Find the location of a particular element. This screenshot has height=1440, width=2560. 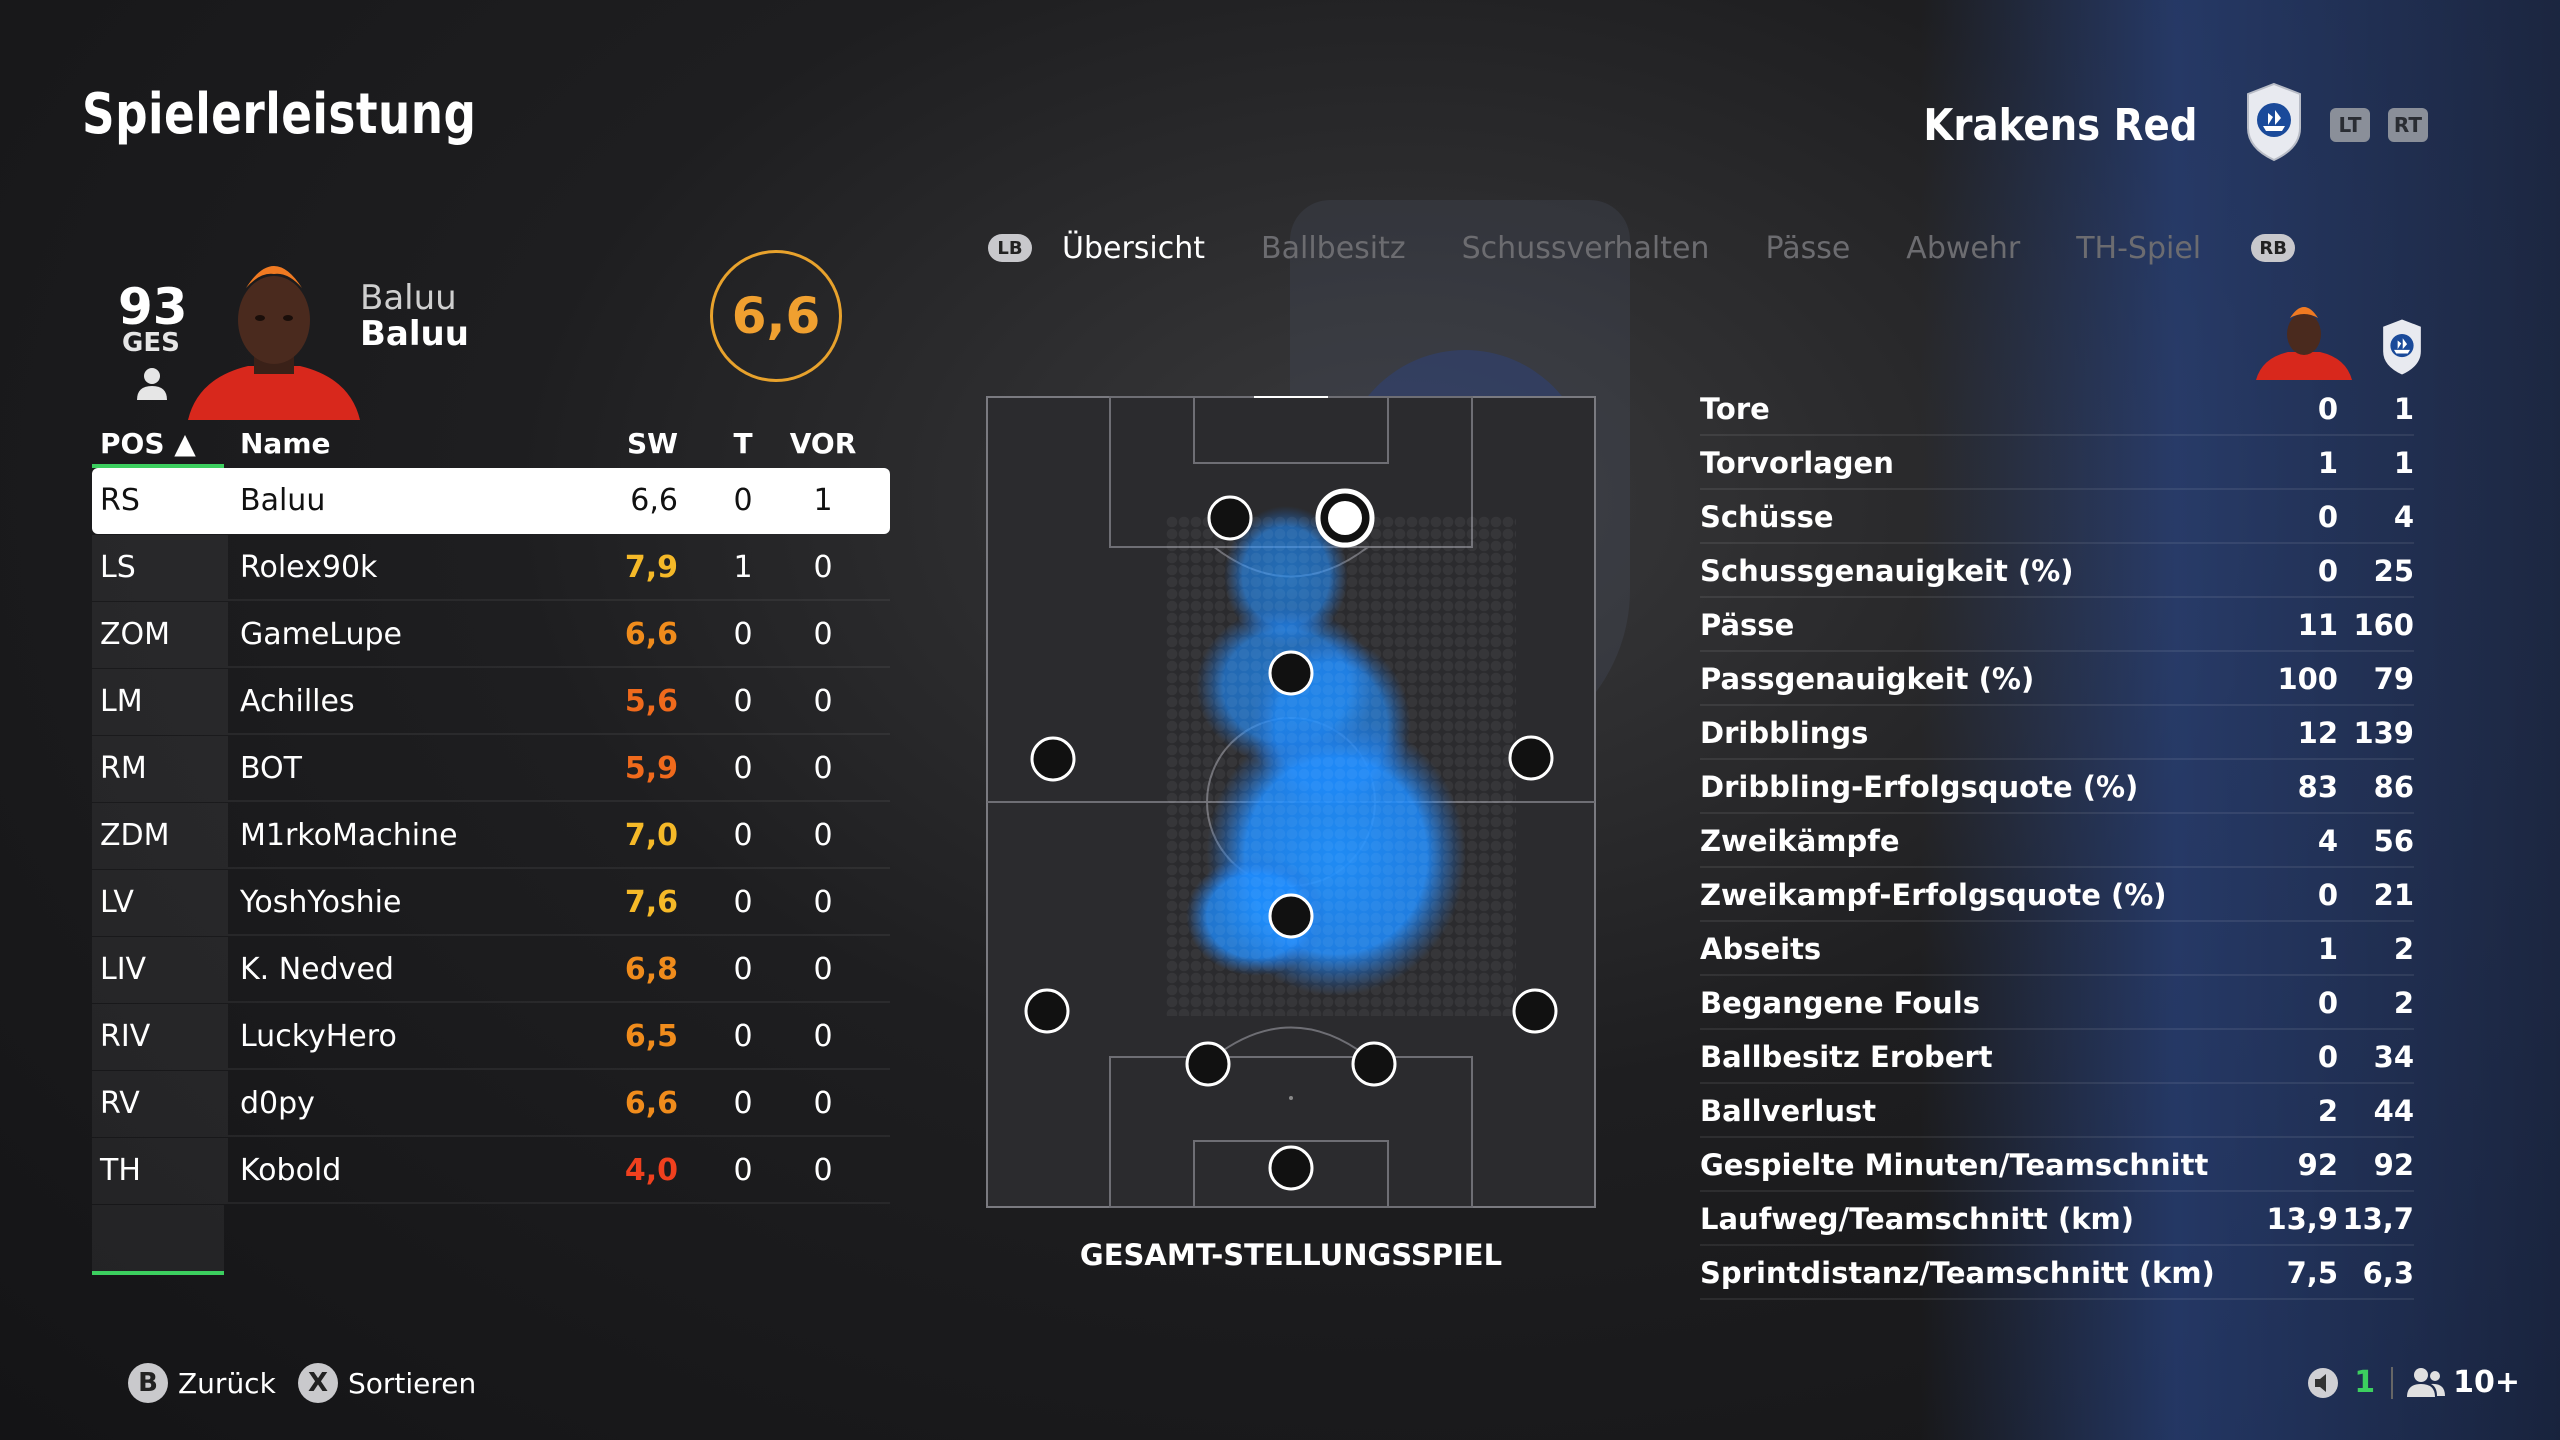

player-portrait is located at coordinates (274, 343).